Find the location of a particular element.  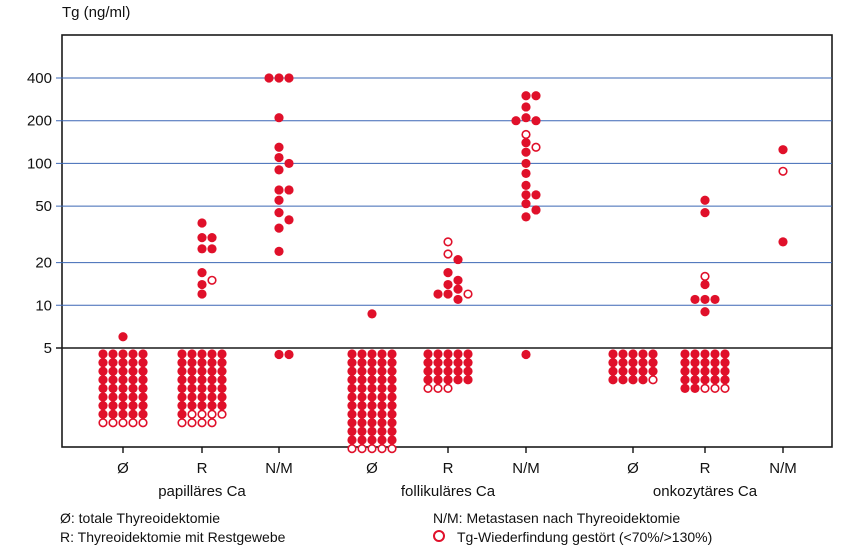

y-tick-label: 400 is located at coordinates (39, 78).